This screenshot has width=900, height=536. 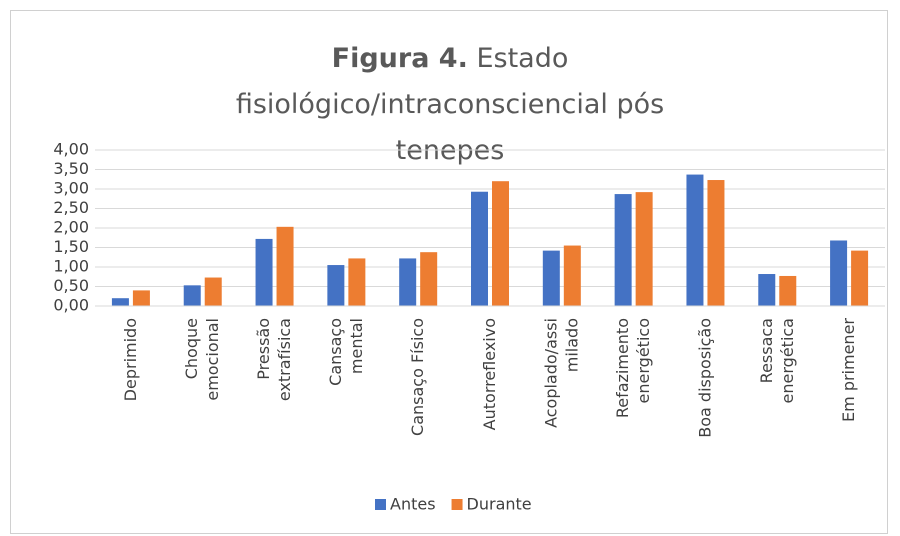 I want to click on y-tick-label: 1,50, so click(x=71, y=246).